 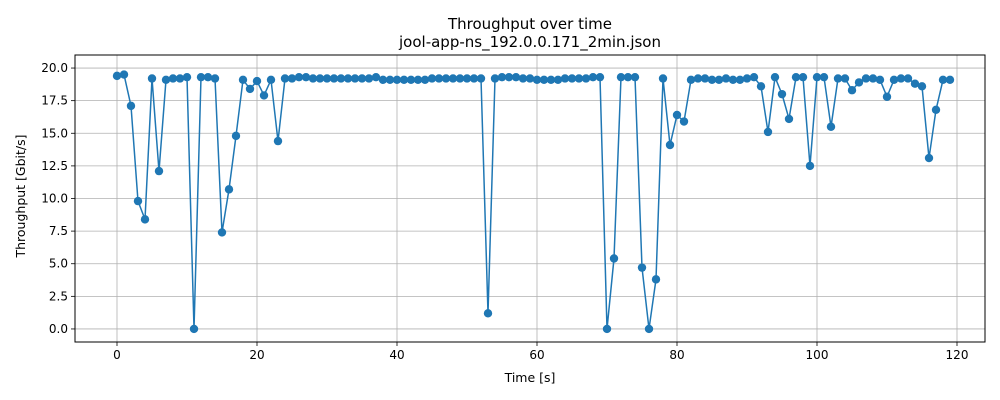 What do you see at coordinates (117, 355) in the screenshot?
I see `x-tick-label: 0` at bounding box center [117, 355].